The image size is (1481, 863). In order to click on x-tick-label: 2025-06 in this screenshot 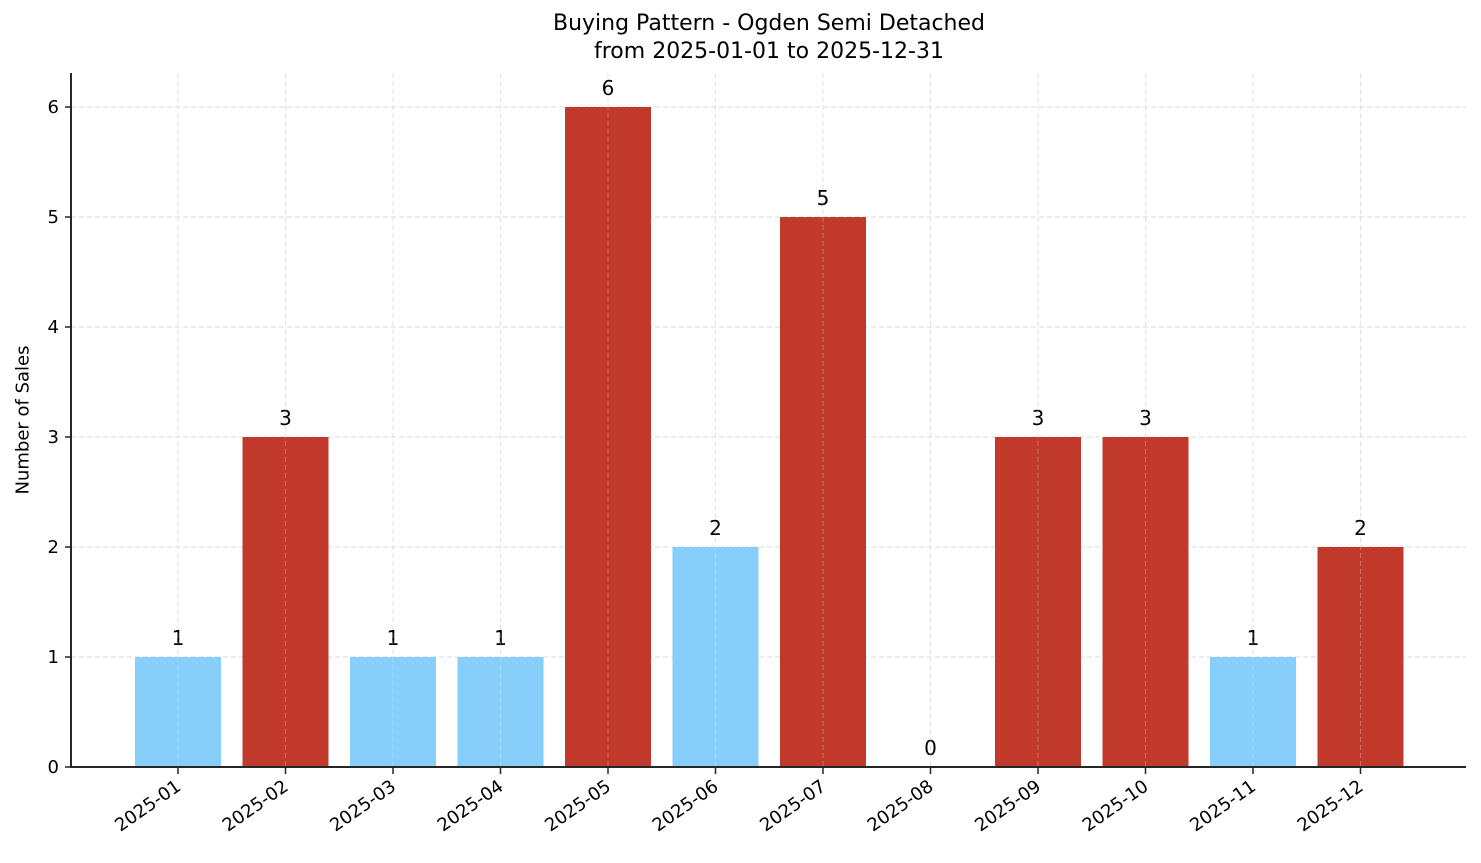, I will do `click(686, 806)`.